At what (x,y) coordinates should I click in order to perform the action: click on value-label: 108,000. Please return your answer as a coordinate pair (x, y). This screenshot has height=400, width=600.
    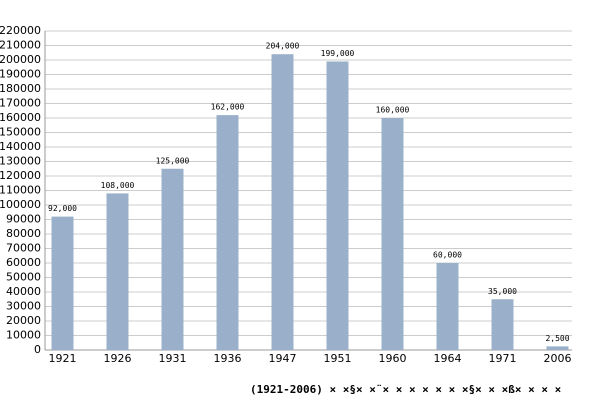
    Looking at the image, I should click on (118, 185).